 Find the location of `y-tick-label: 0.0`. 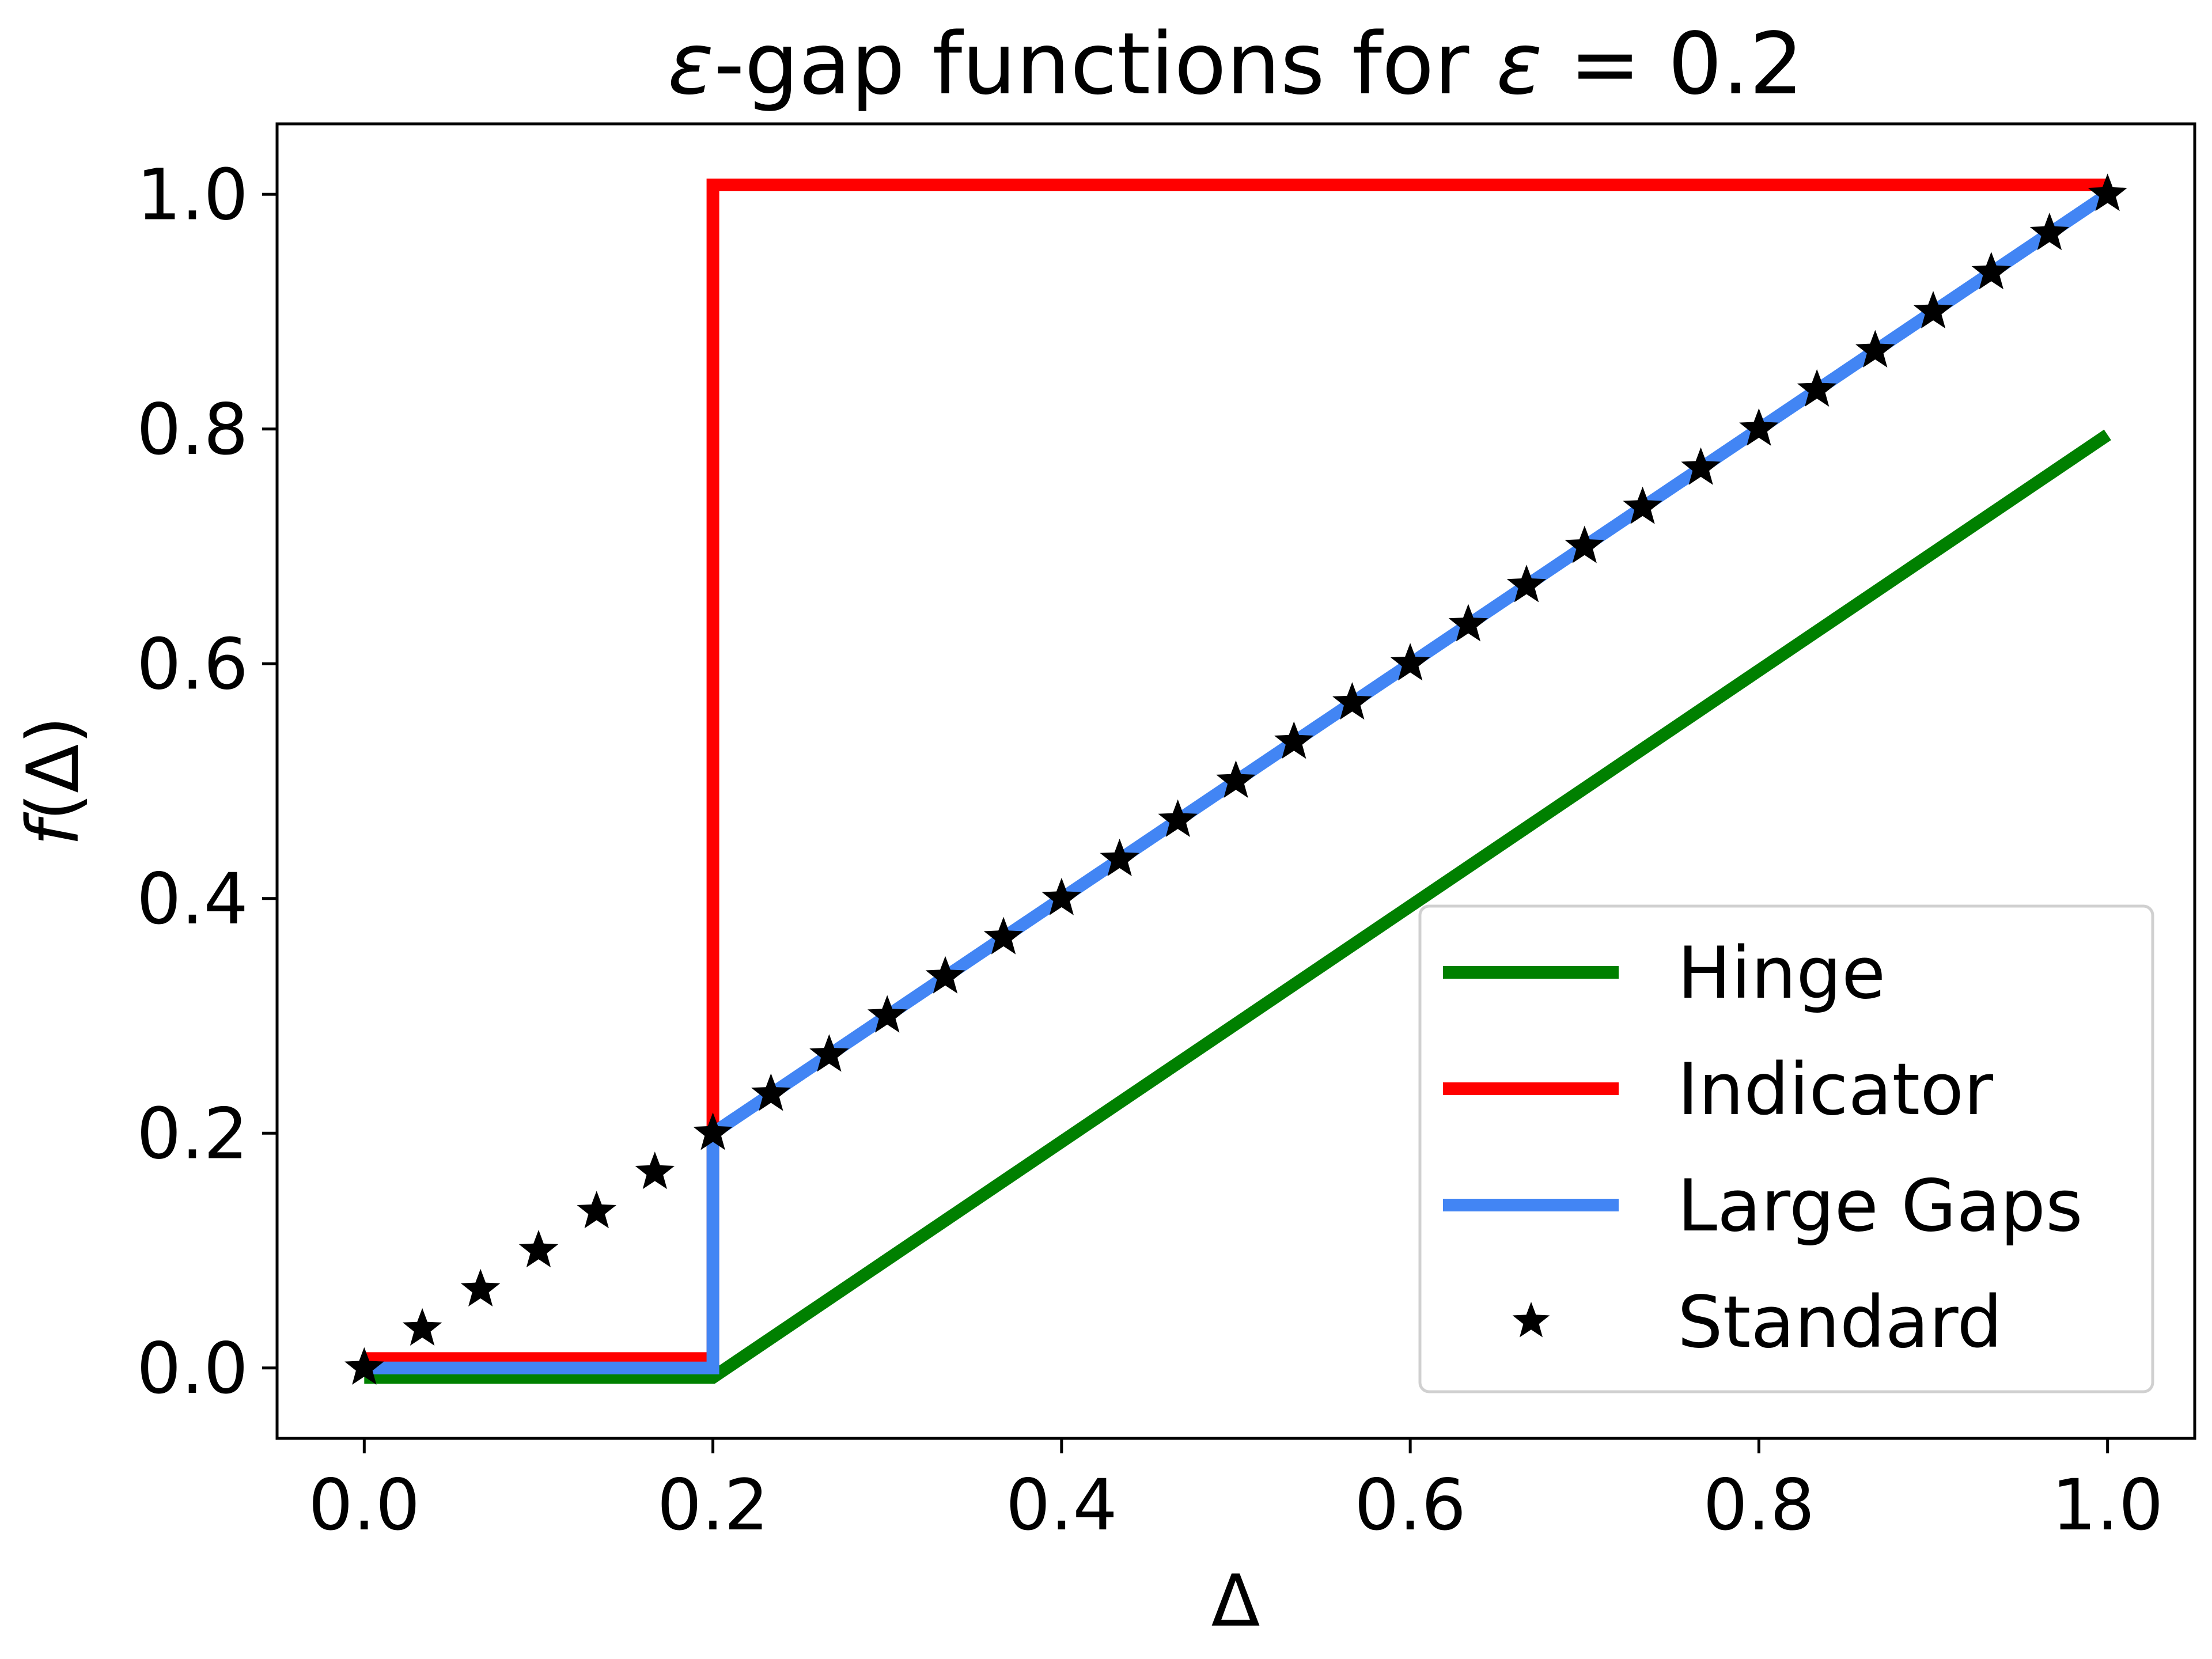

y-tick-label: 0.0 is located at coordinates (192, 1369).